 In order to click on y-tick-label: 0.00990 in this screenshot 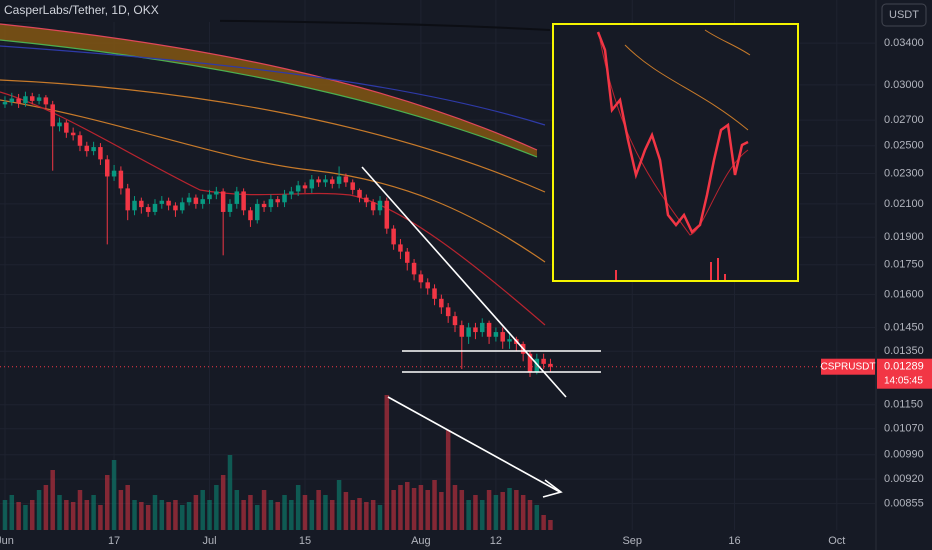, I will do `click(904, 455)`.